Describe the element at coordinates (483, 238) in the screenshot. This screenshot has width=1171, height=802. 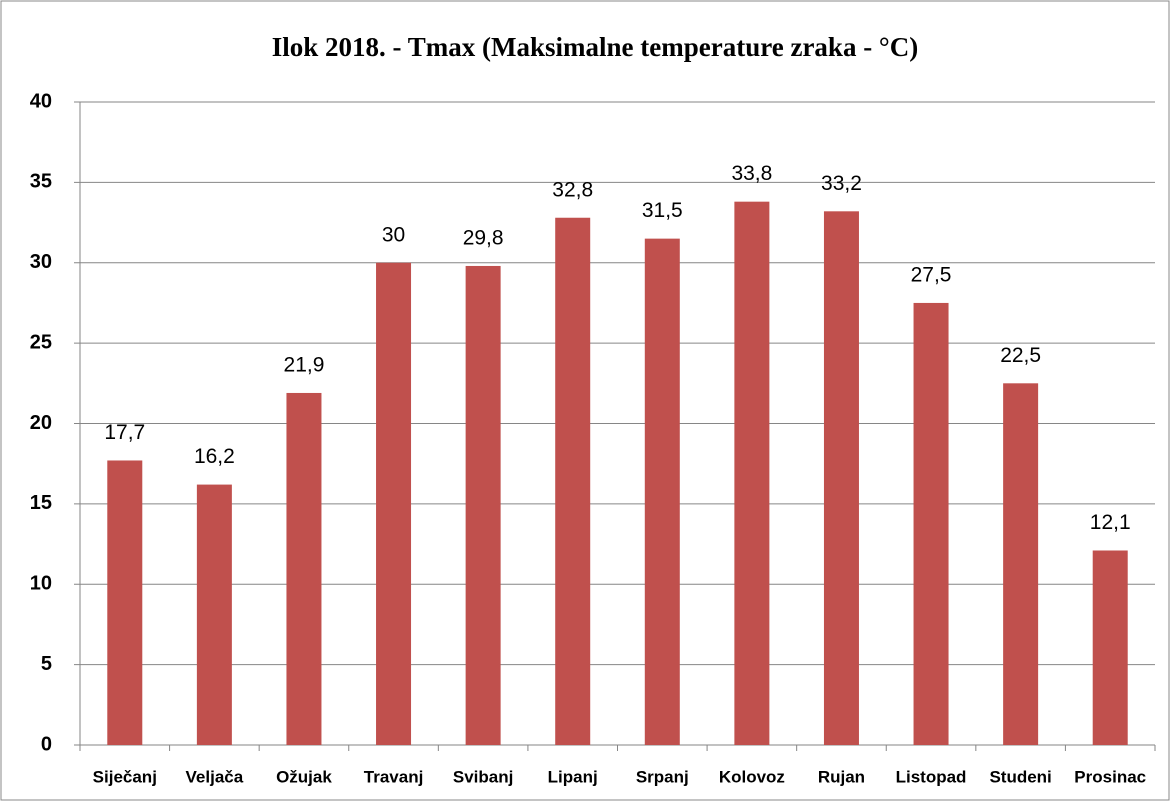
I see `value-label: 29,8` at that location.